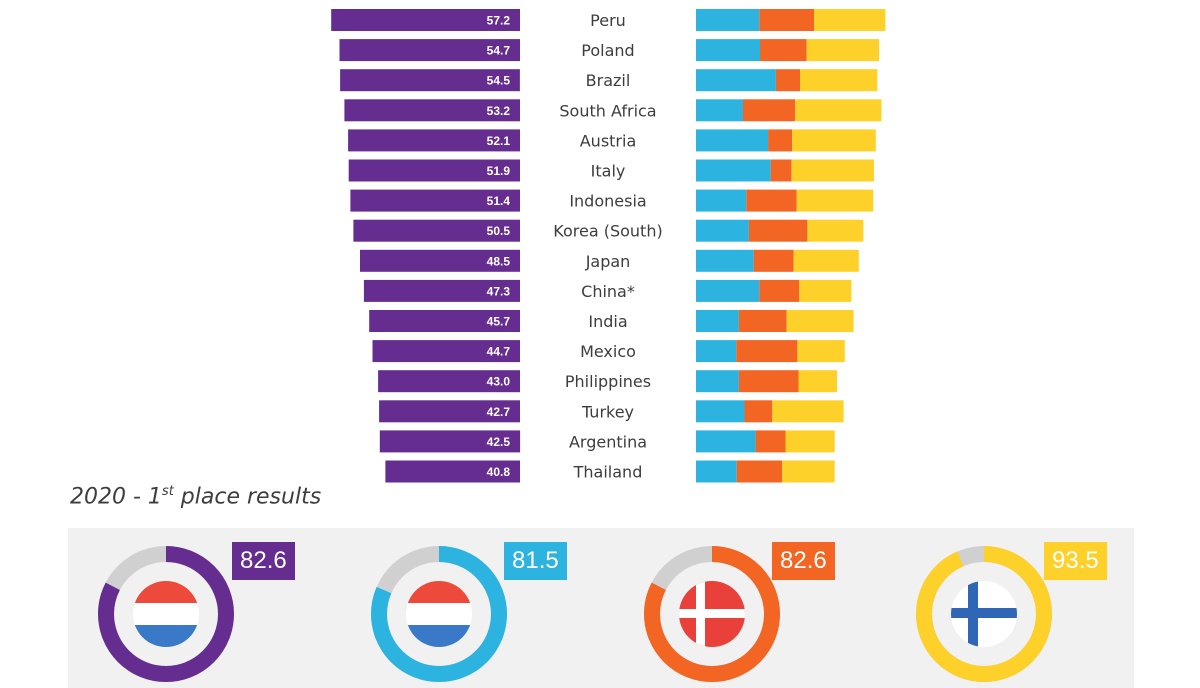 Image resolution: width=1200 pixels, height=688 pixels. Describe the element at coordinates (803, 561) in the screenshot. I see `first-place-score-3: 82.6` at that location.